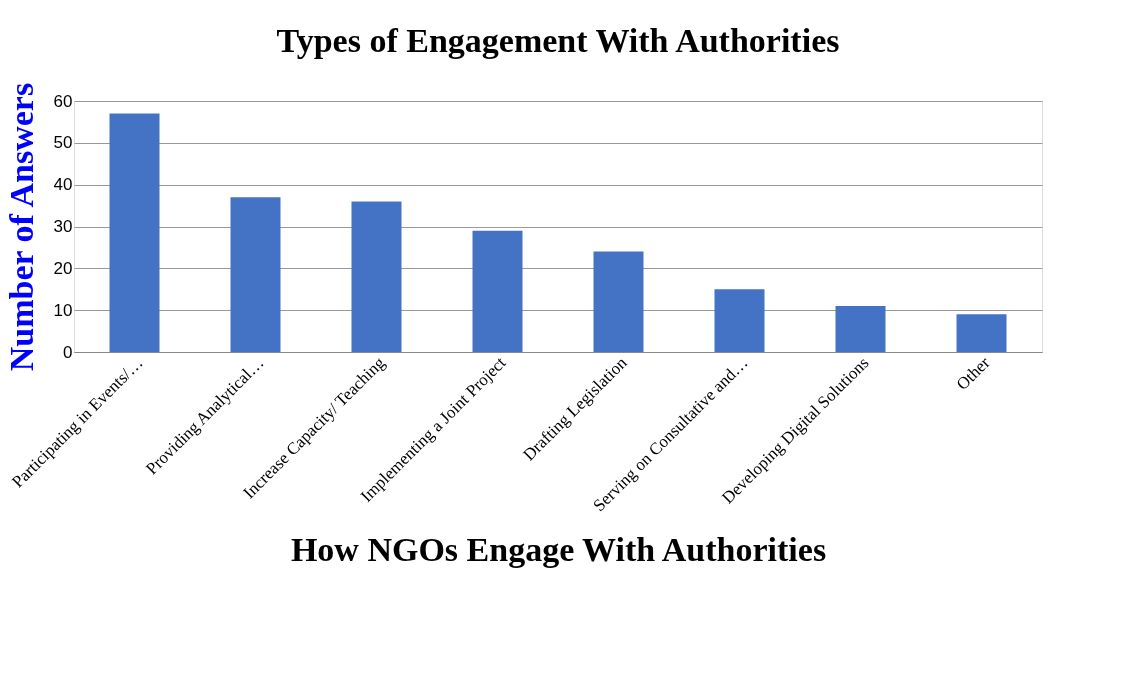  Describe the element at coordinates (63, 268) in the screenshot. I see `y-tick-label: 20` at that location.